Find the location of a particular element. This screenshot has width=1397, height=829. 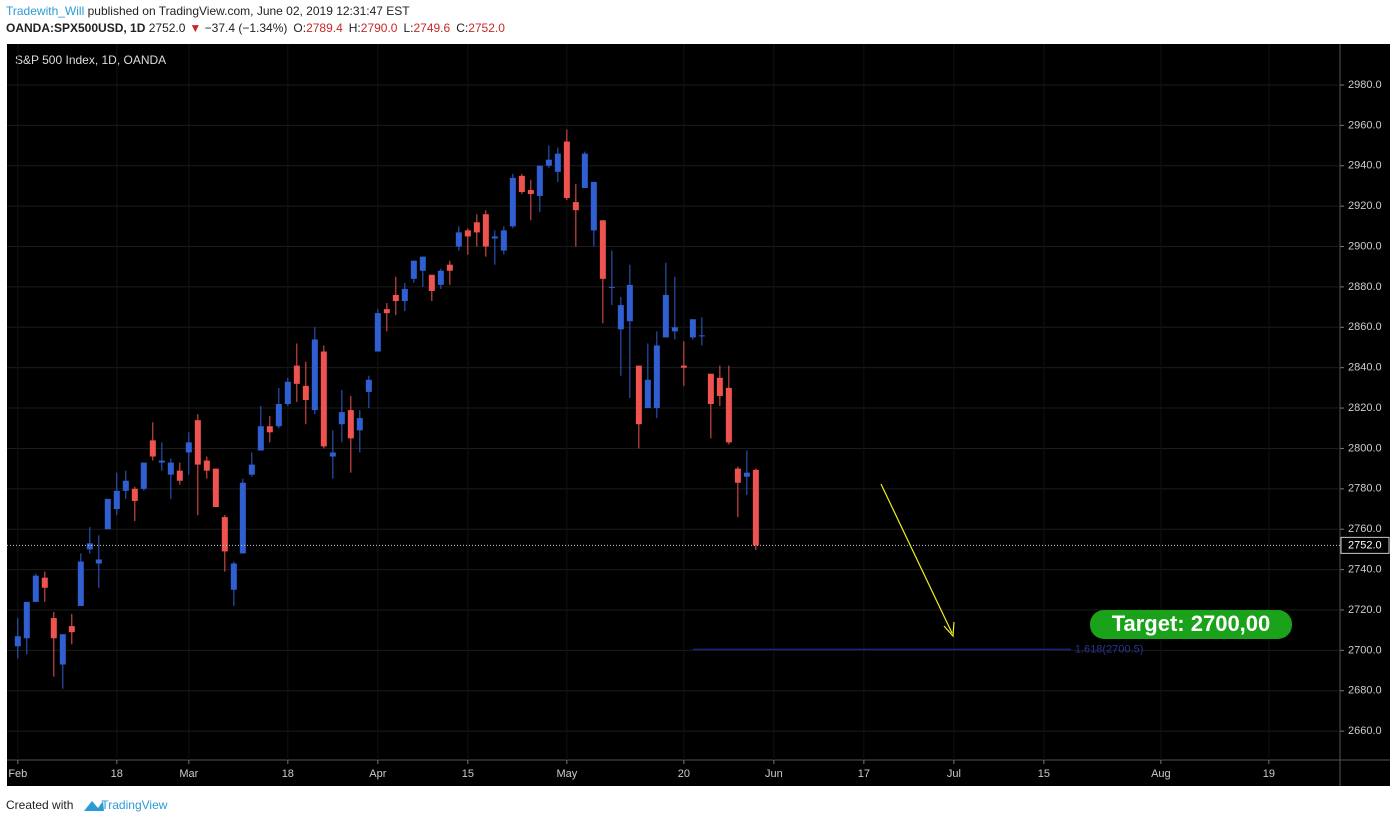

y-tick-label: 2840.0 is located at coordinates (1365, 368).